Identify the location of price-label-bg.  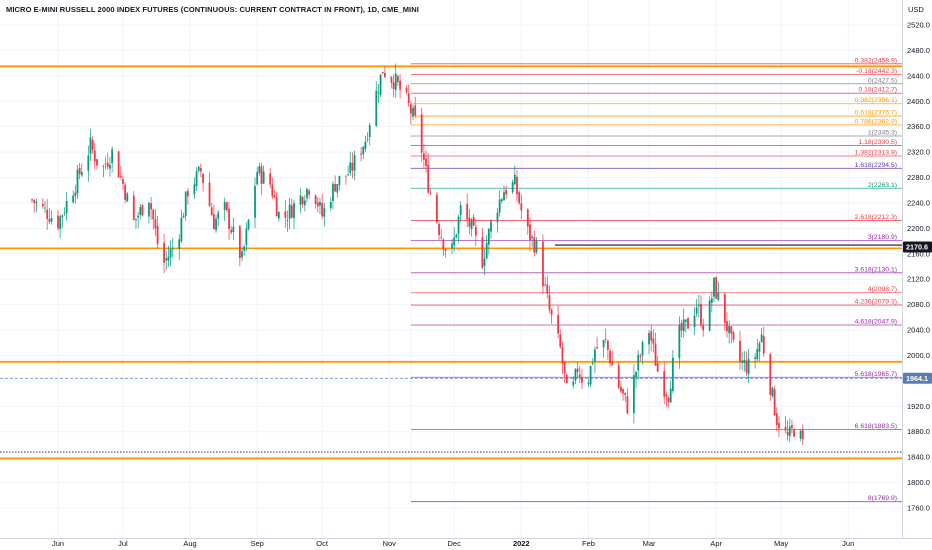
(917, 247).